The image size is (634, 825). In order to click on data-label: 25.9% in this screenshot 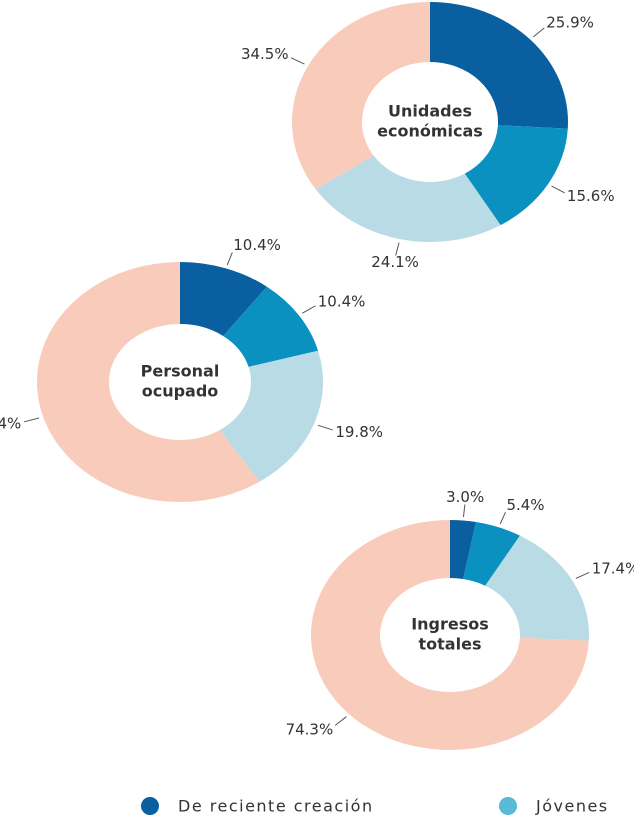, I will do `click(570, 23)`.